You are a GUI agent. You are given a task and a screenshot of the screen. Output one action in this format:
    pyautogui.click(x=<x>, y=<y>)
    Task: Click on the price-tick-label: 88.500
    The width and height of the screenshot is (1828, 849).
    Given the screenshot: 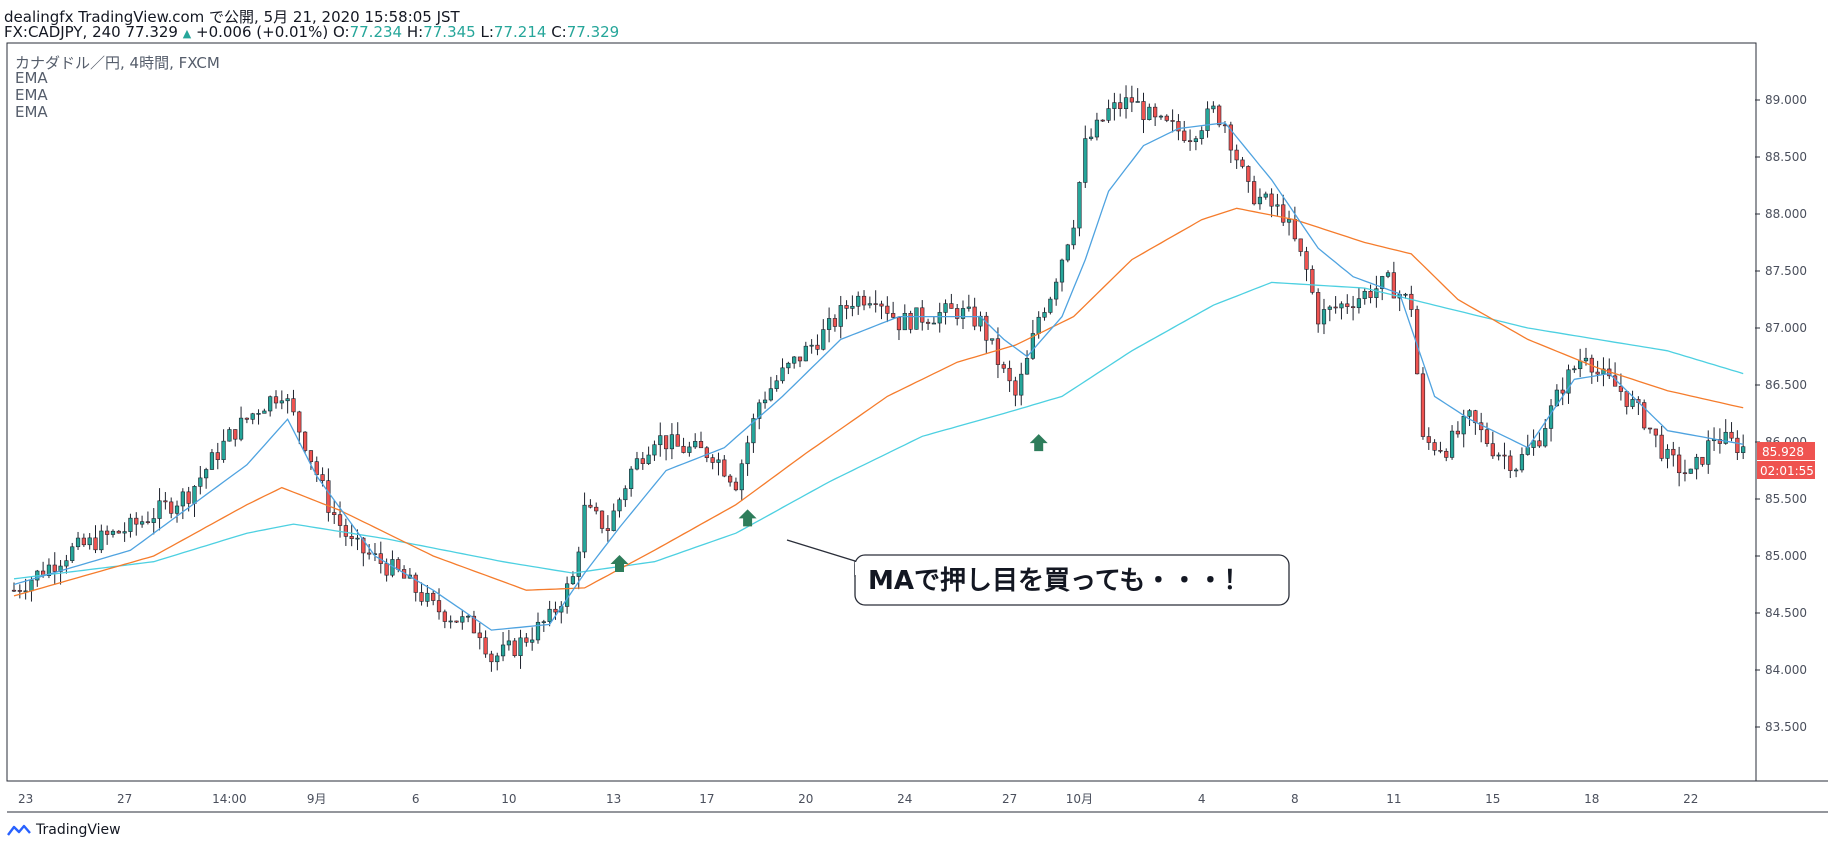 What is the action you would take?
    pyautogui.click(x=1786, y=157)
    